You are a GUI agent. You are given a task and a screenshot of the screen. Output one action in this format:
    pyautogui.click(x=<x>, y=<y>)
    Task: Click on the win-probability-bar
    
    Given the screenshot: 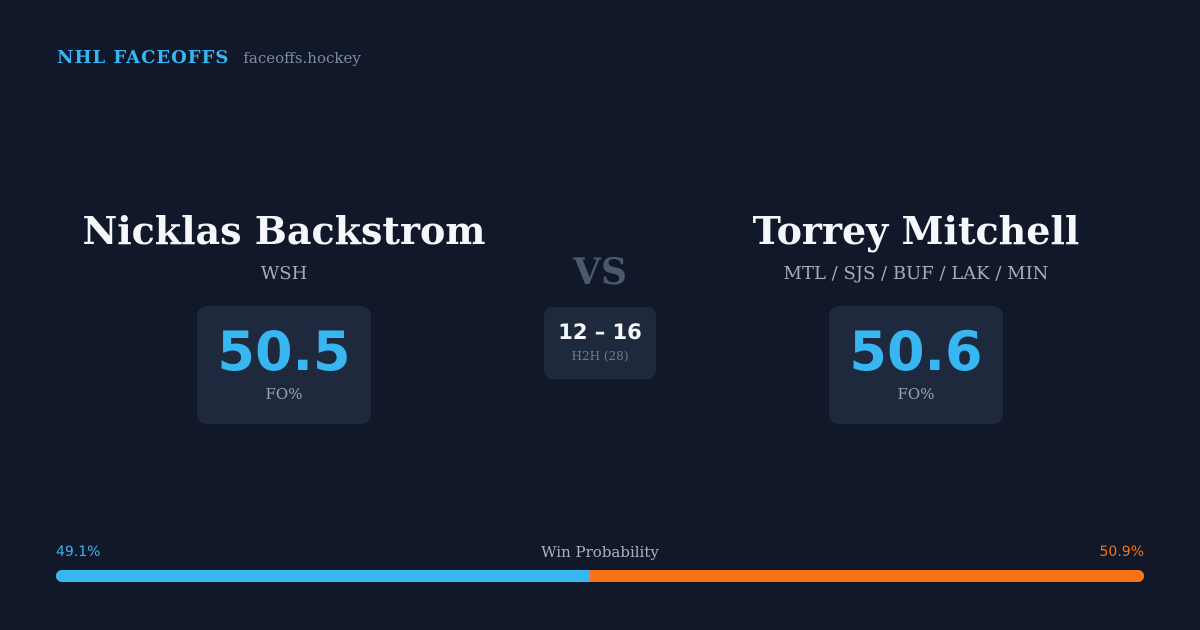 What is the action you would take?
    pyautogui.click(x=600, y=576)
    